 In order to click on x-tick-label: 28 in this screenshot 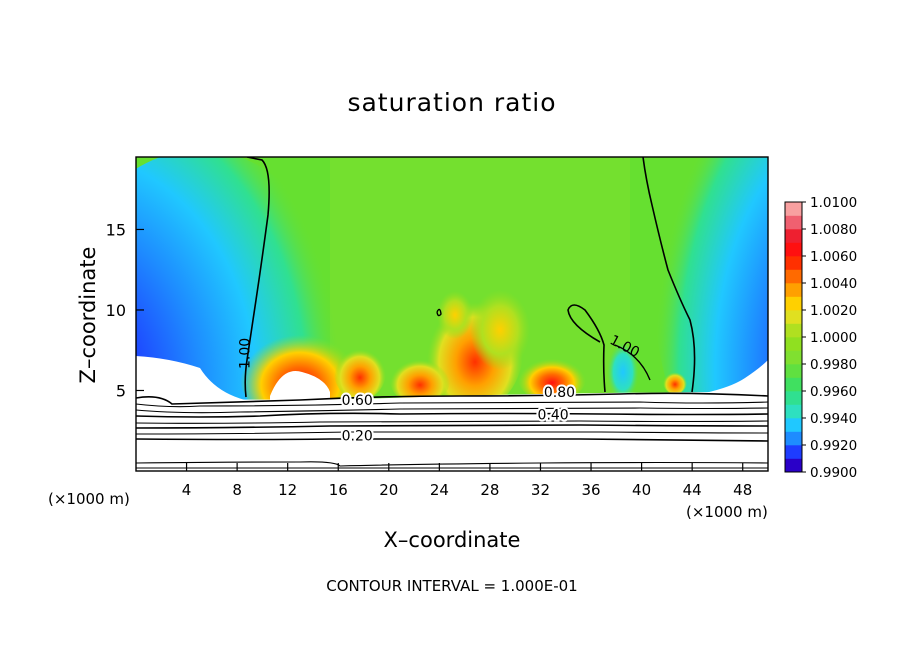, I will do `click(489, 490)`.